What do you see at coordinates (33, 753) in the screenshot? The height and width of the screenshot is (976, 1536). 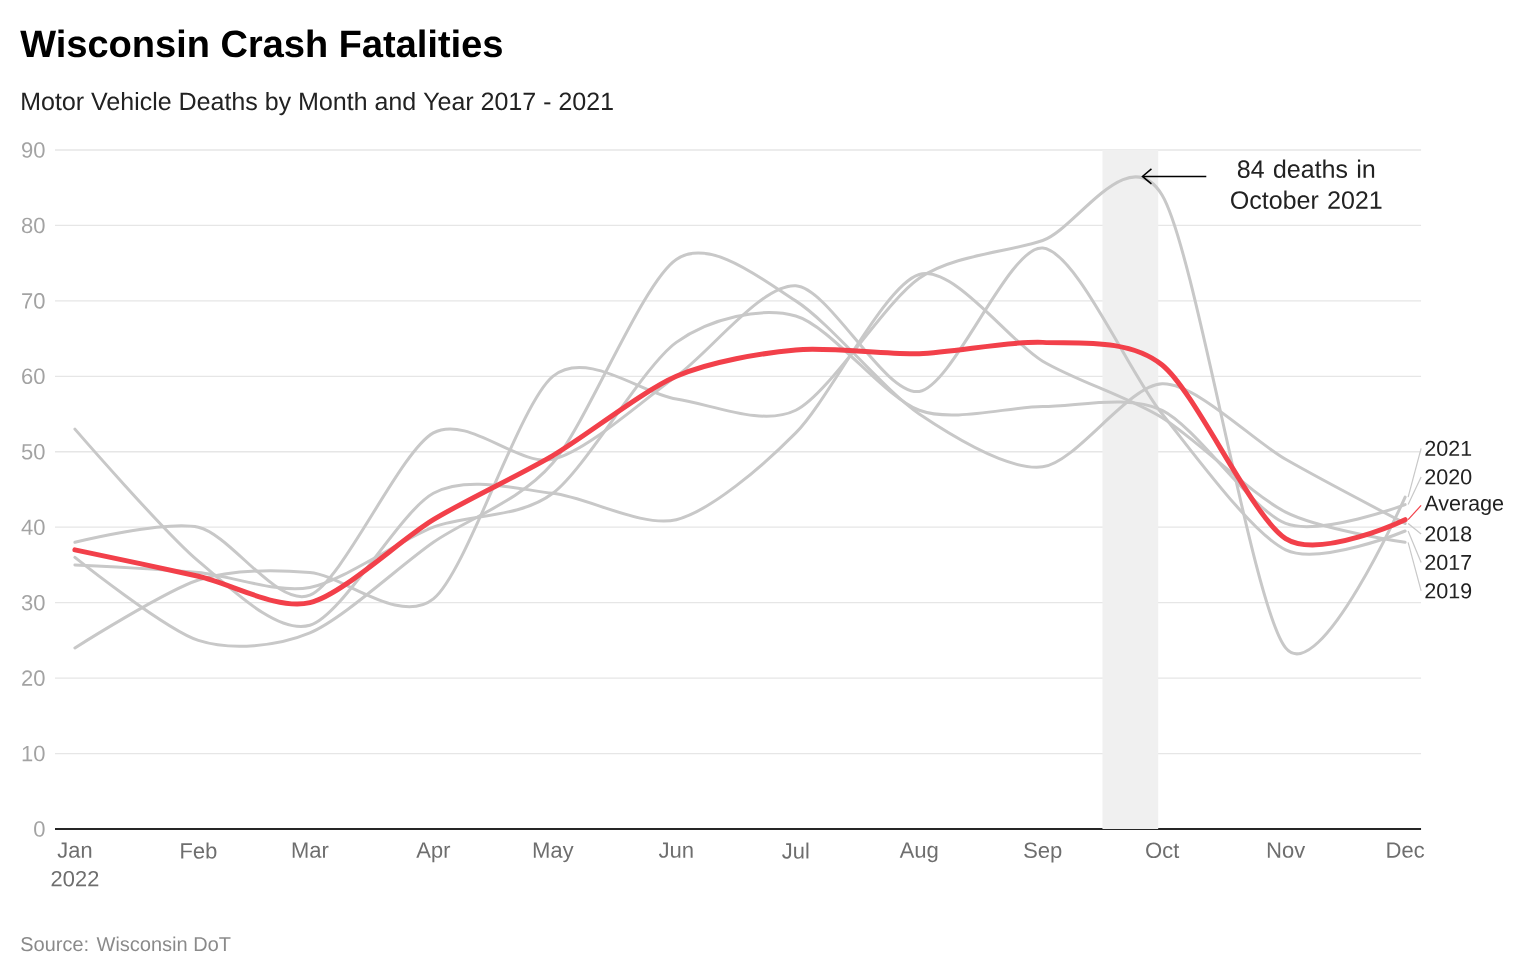 I see `y-tick-label: 10` at bounding box center [33, 753].